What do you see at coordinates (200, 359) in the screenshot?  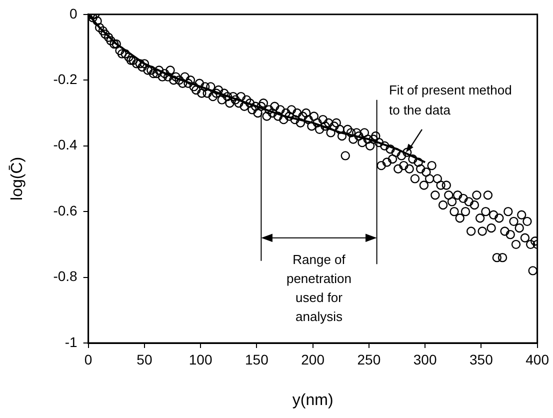 I see `x-tick-label: 100` at bounding box center [200, 359].